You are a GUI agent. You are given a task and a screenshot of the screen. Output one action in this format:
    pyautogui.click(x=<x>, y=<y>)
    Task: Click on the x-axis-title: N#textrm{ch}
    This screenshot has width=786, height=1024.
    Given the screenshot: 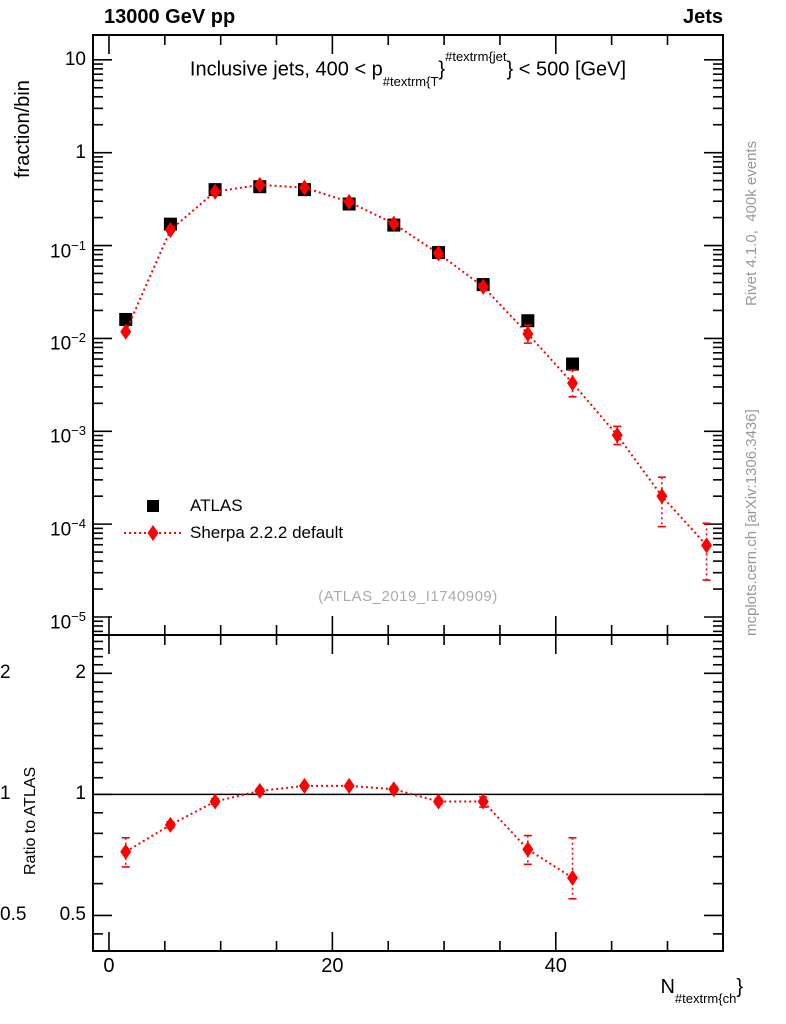 What is the action you would take?
    pyautogui.click(x=613, y=991)
    